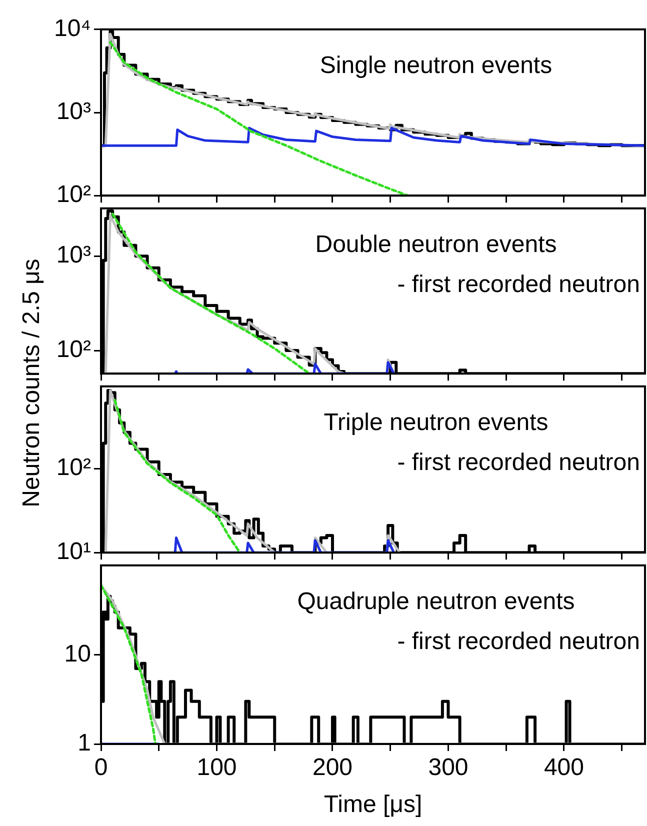  Describe the element at coordinates (84, 743) in the screenshot. I see `y-tick-label: 1` at that location.